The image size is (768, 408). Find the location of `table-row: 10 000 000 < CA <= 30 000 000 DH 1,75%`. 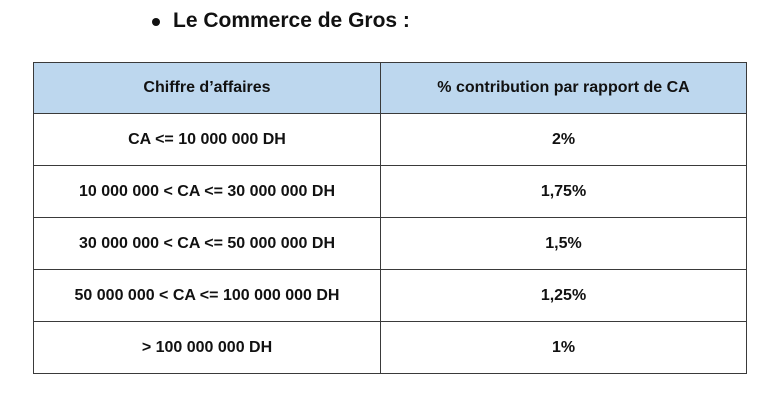

table-row: 10 000 000 < CA <= 30 000 000 DH 1,75% is located at coordinates (390, 191).